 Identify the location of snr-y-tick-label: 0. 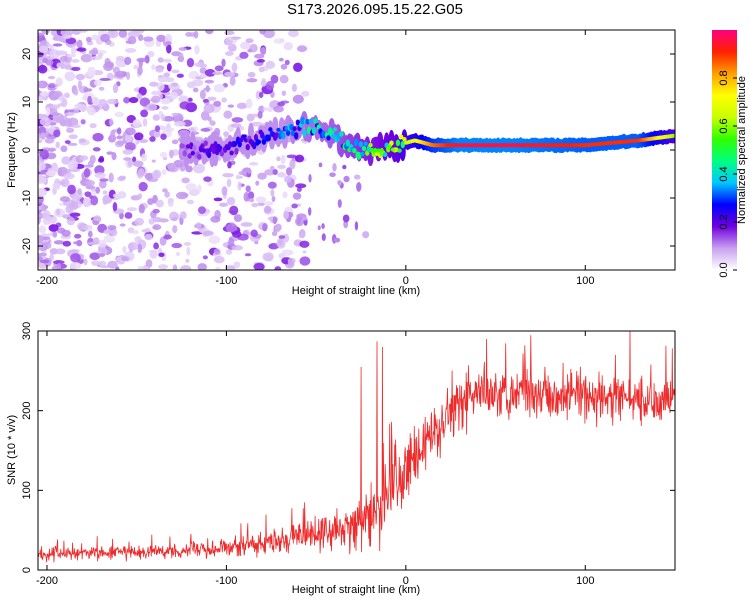
(27, 570).